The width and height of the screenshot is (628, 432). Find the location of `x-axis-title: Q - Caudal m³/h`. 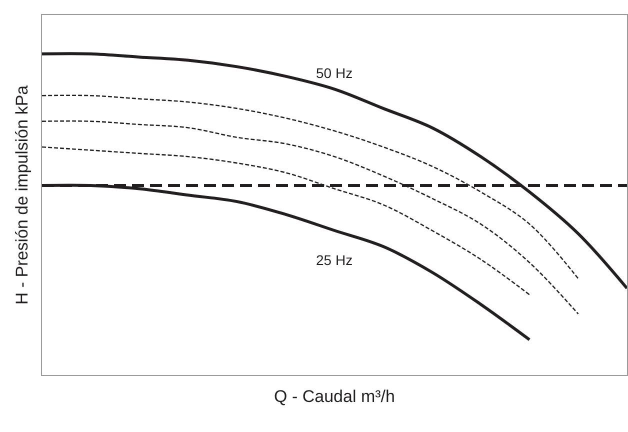

x-axis-title: Q - Caudal m³/h is located at coordinates (334, 396).